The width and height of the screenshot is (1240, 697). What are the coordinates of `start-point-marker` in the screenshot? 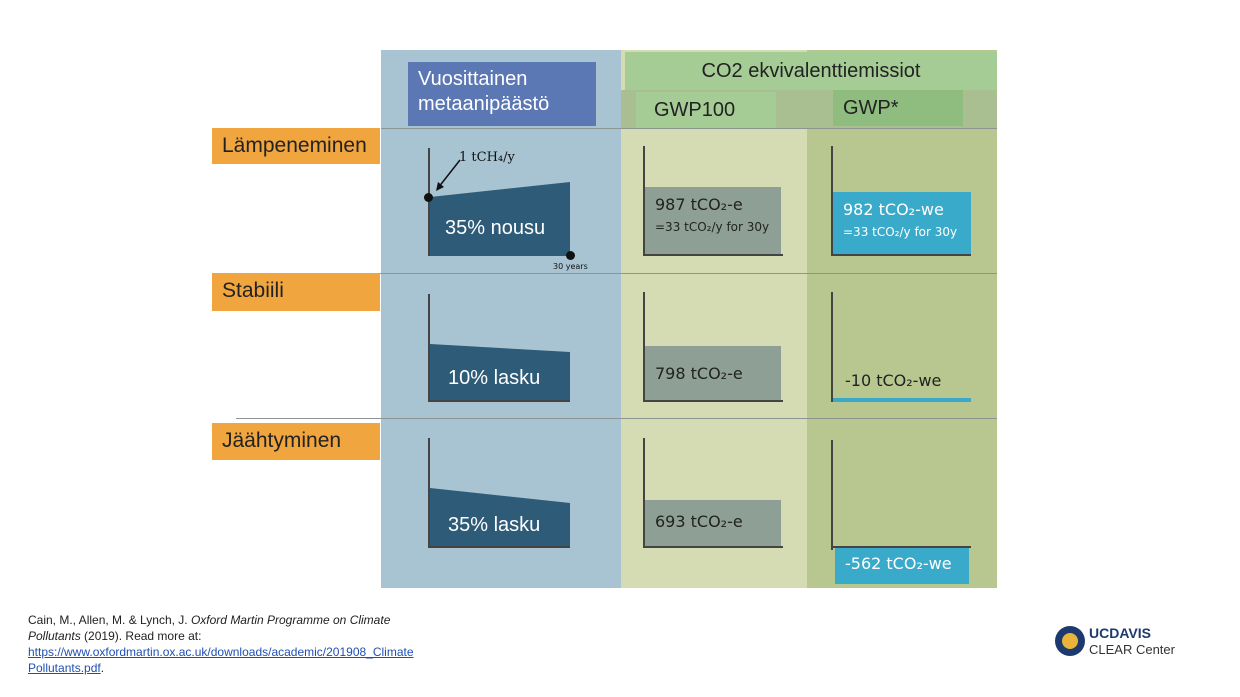 It's located at (428, 197).